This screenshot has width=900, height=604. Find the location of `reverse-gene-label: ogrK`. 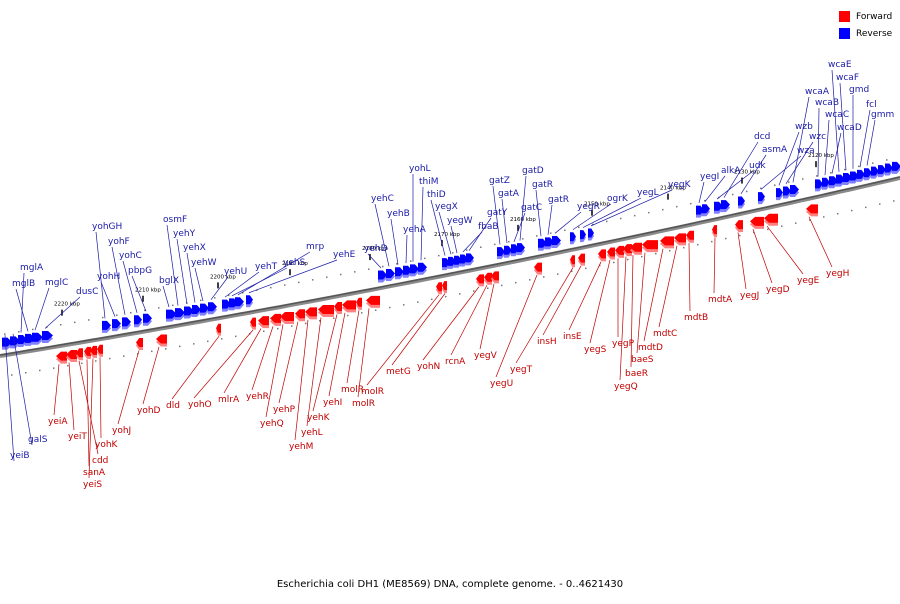

reverse-gene-label: ogrK is located at coordinates (618, 199).